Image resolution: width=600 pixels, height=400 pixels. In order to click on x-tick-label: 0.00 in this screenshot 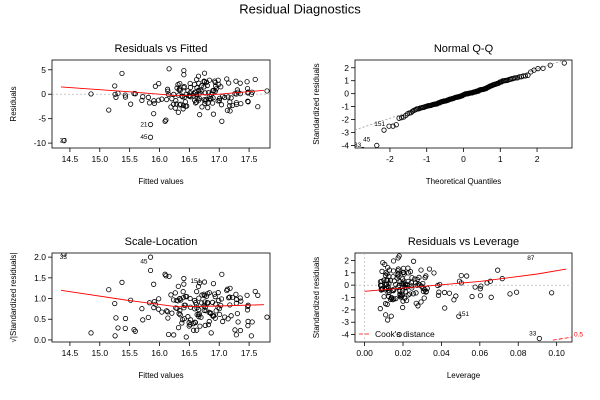, I will do `click(364, 353)`.